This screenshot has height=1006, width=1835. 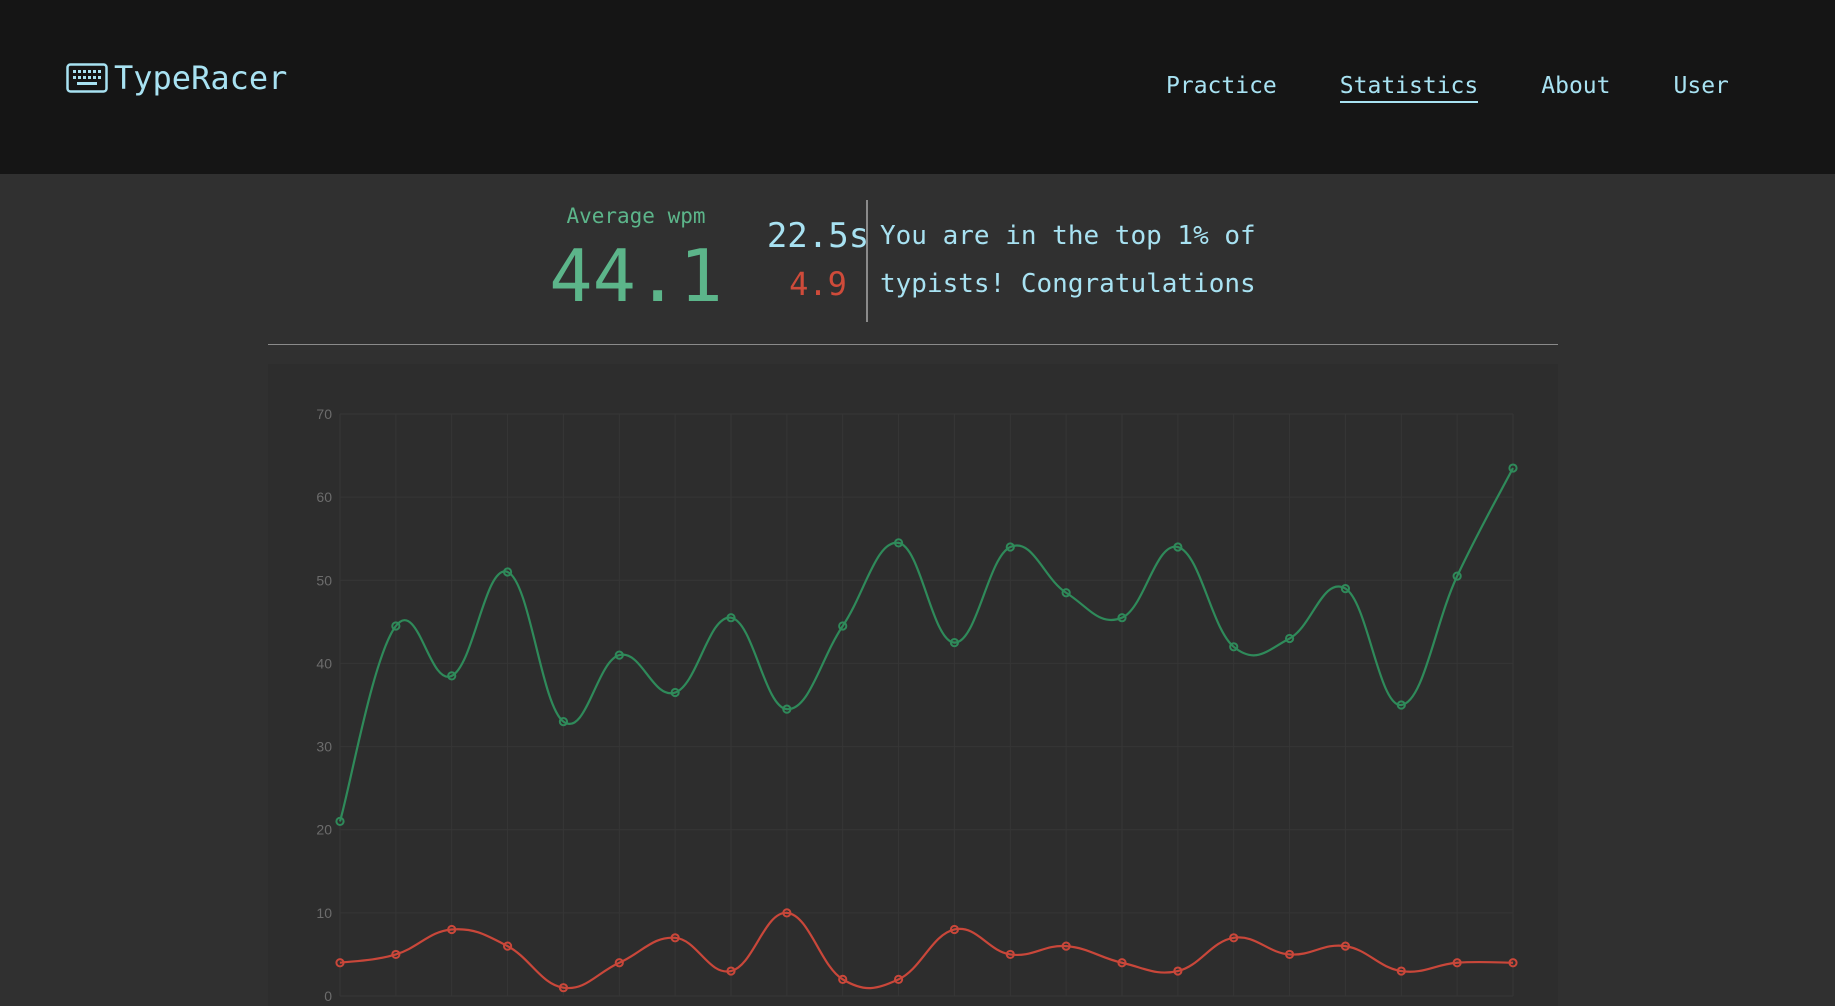 What do you see at coordinates (818, 284) in the screenshot?
I see `average-errors-value: 4.9` at bounding box center [818, 284].